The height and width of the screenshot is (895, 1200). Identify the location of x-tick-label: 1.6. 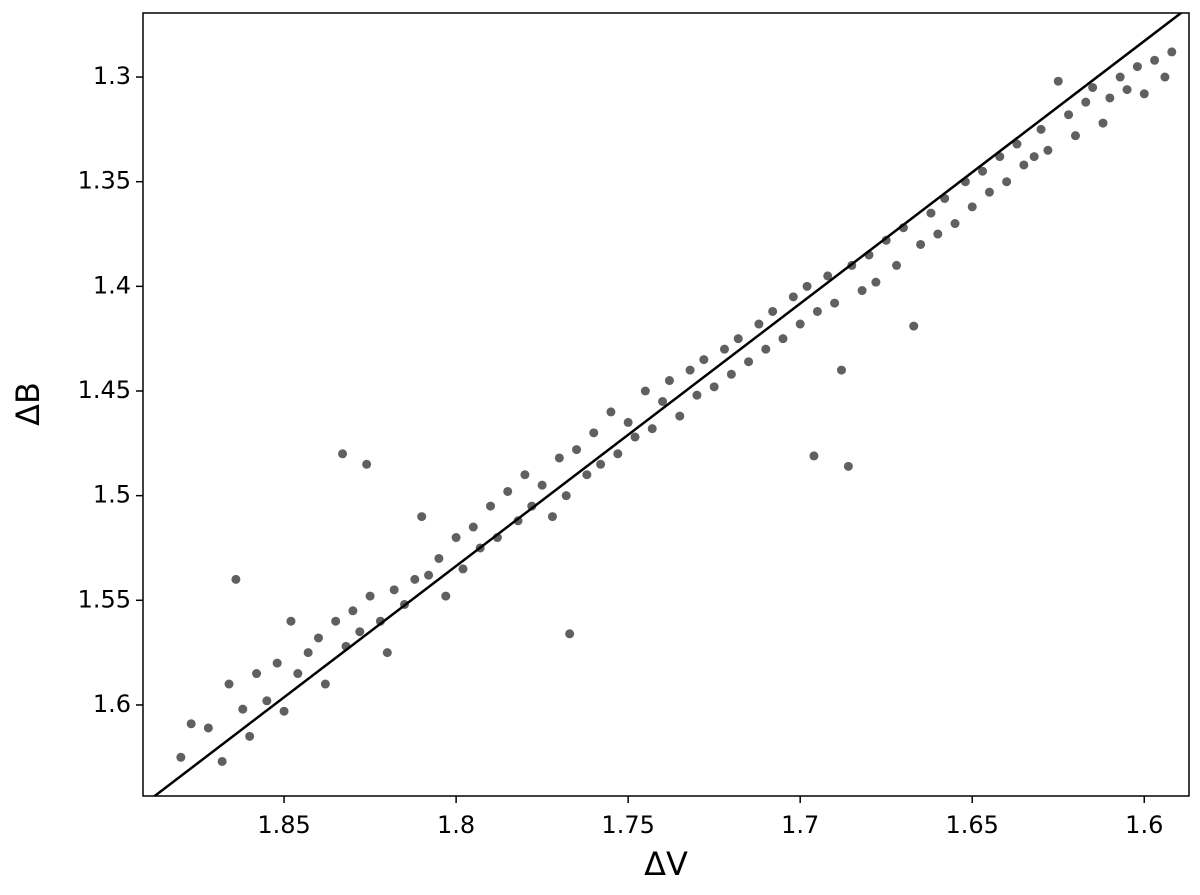
(1144, 825).